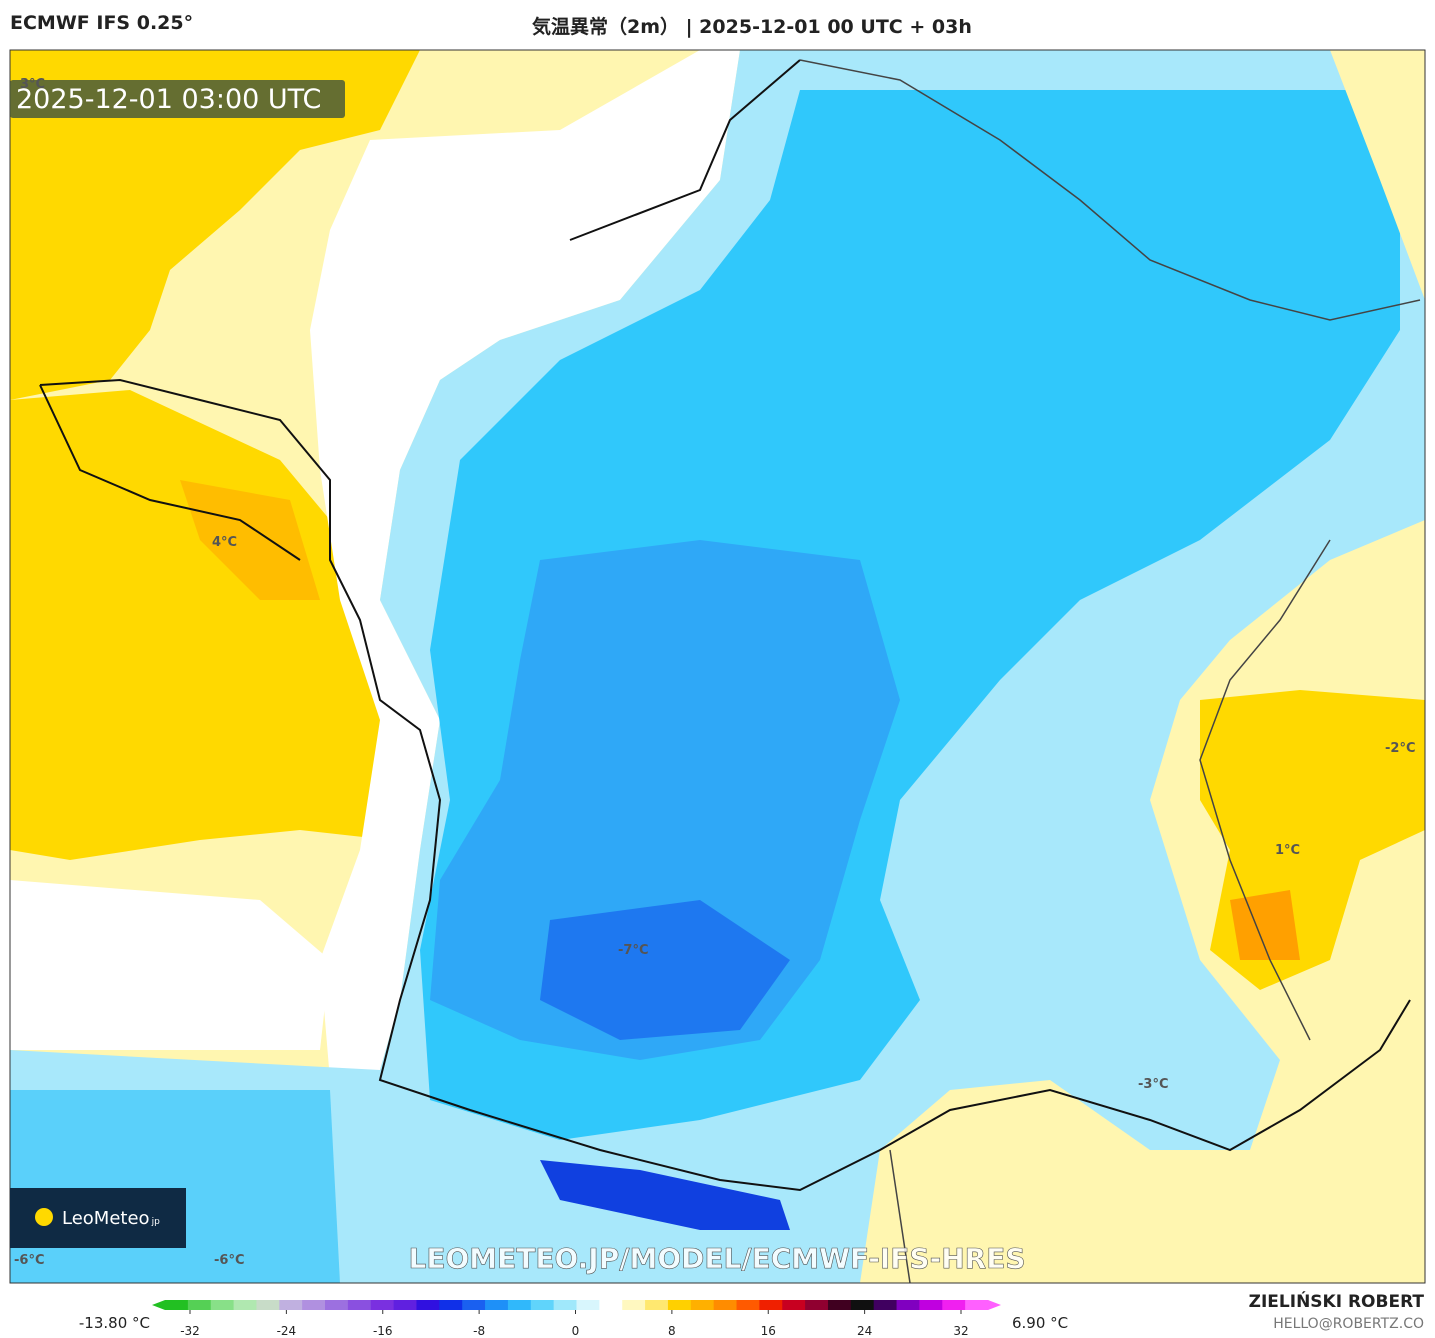  What do you see at coordinates (633, 950) in the screenshot?
I see `map-label: -7°C` at bounding box center [633, 950].